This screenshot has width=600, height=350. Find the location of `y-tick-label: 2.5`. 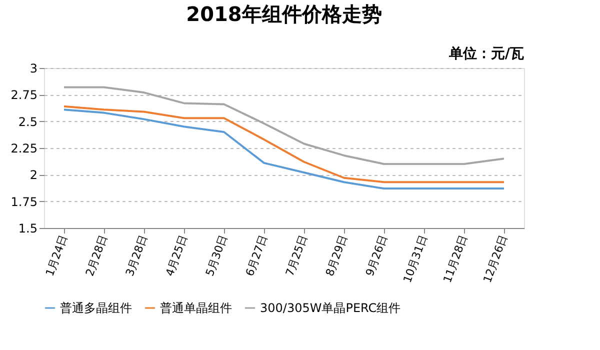

y-tick-label: 2.5 is located at coordinates (28, 121).